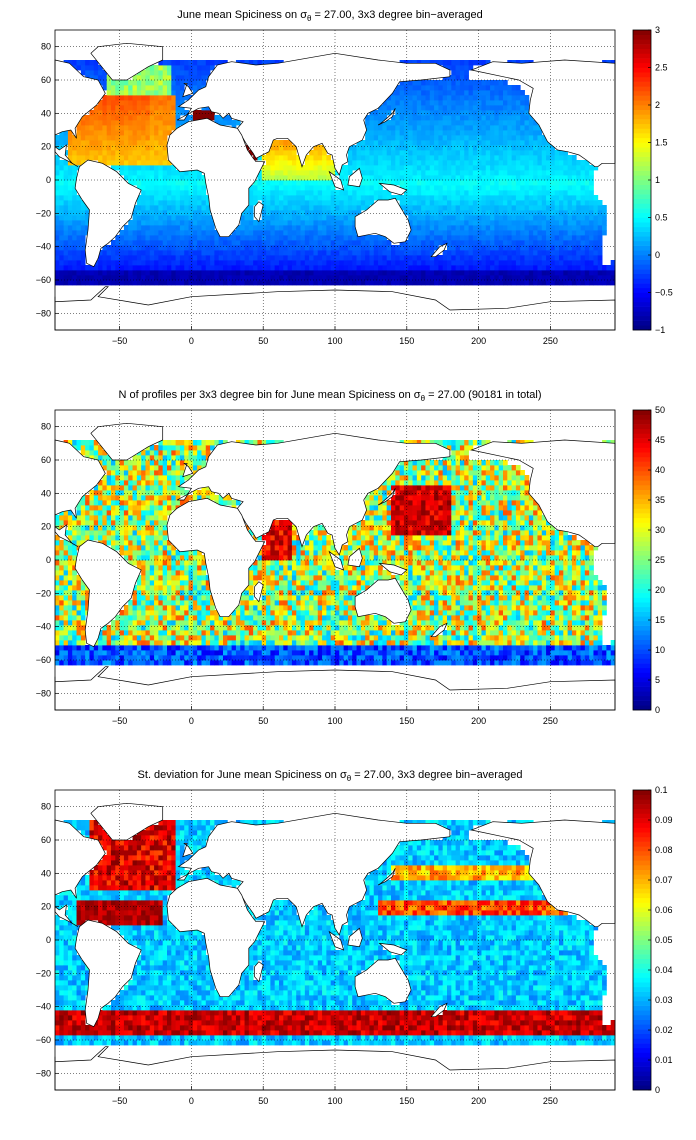 The width and height of the screenshot is (696, 1140). Describe the element at coordinates (642, 229) in the screenshot. I see `colorbar-swatch` at that location.